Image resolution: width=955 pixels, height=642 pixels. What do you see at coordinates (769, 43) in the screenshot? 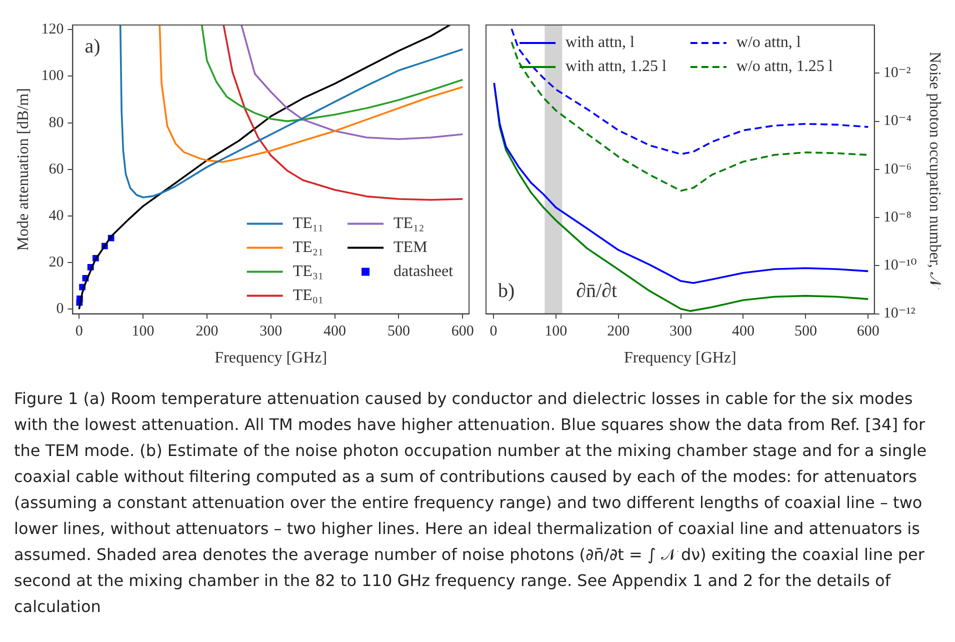
I see `legend-label: w/o attn, l` at bounding box center [769, 43].